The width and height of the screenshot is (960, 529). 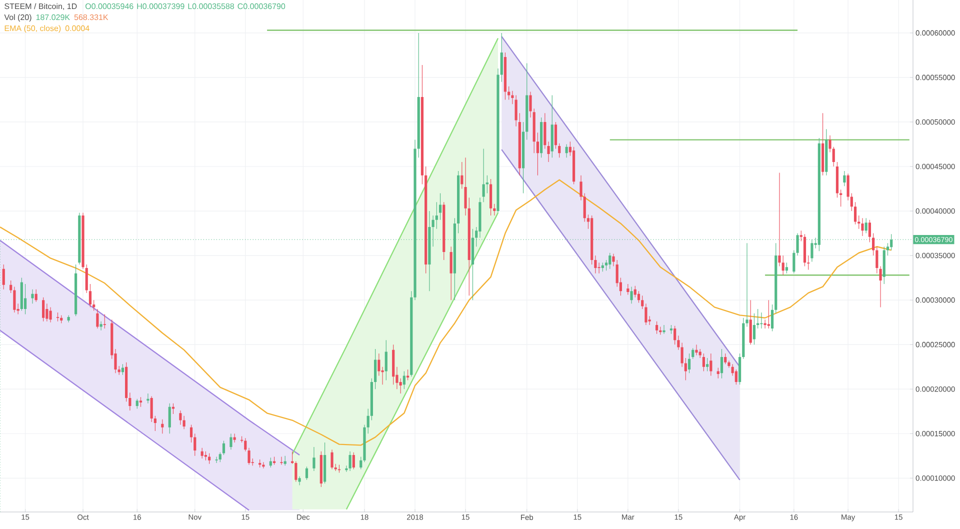 I want to click on annotation: L0.00035588, so click(x=211, y=6).